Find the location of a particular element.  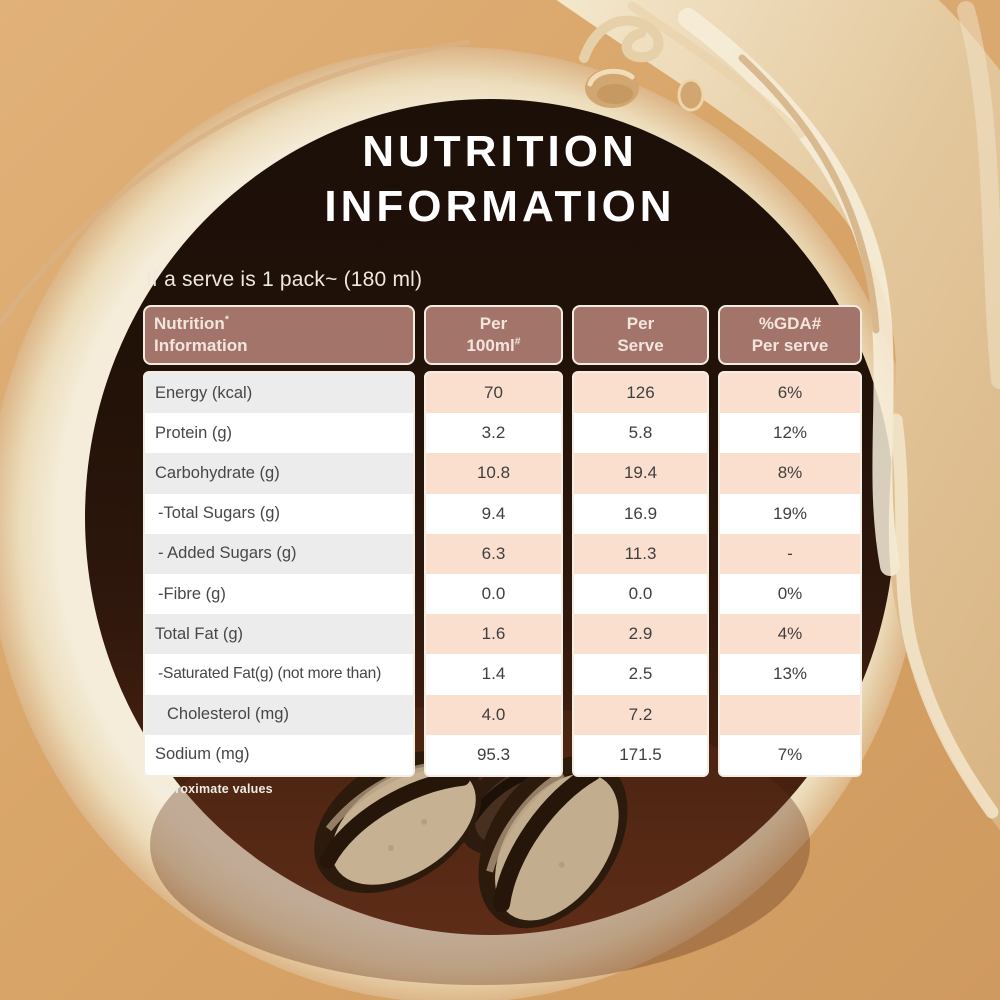

row-label-total-fat: Total Fat (g) is located at coordinates (279, 634).